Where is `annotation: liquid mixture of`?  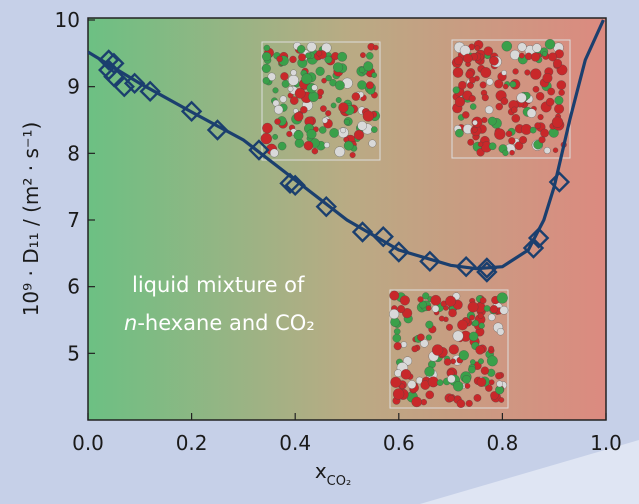 annotation: liquid mixture of is located at coordinates (218, 285).